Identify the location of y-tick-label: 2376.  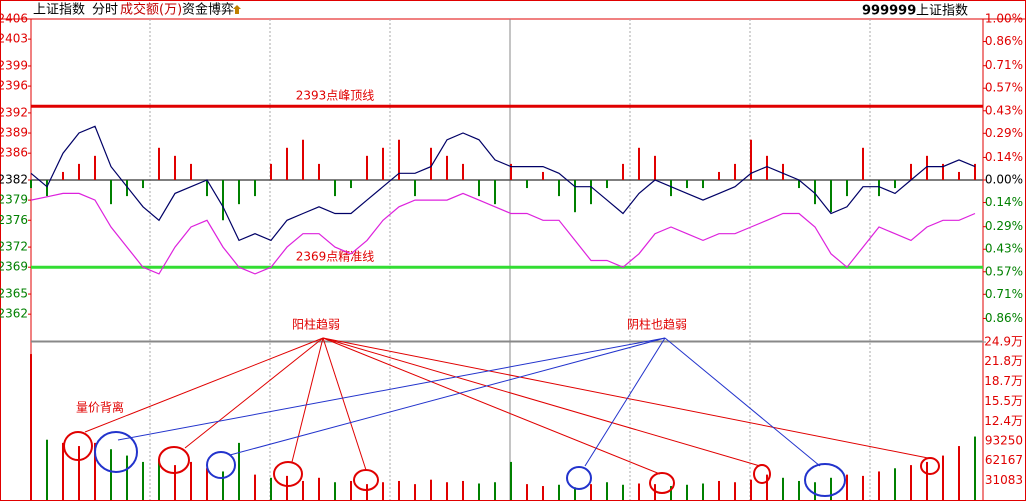
(14, 220).